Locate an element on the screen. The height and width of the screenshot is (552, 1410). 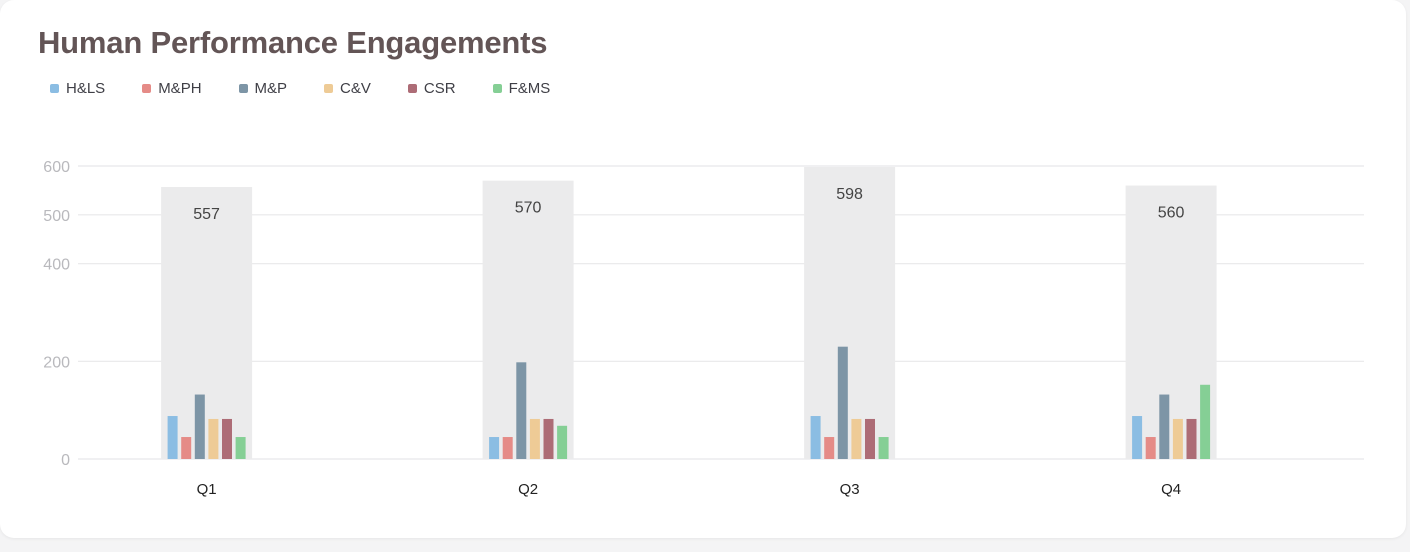
legend-swatch-csr is located at coordinates (412, 88).